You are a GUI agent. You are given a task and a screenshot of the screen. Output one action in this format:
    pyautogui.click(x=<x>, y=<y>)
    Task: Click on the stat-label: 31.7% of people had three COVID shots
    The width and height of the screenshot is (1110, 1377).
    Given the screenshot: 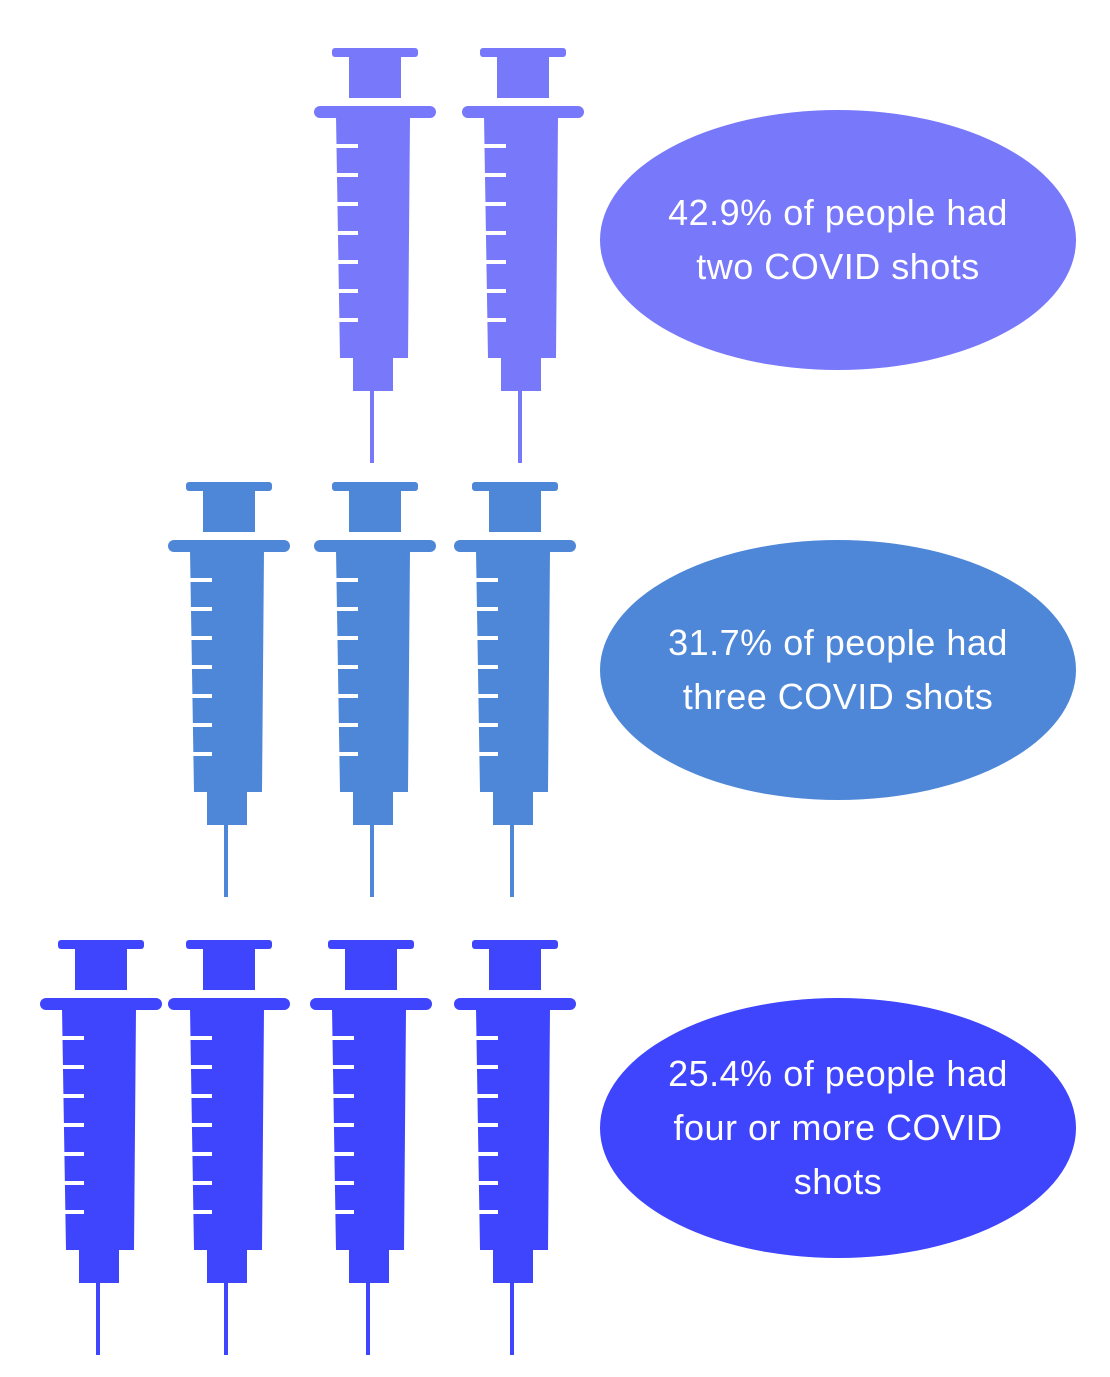 What is the action you would take?
    pyautogui.click(x=838, y=669)
    